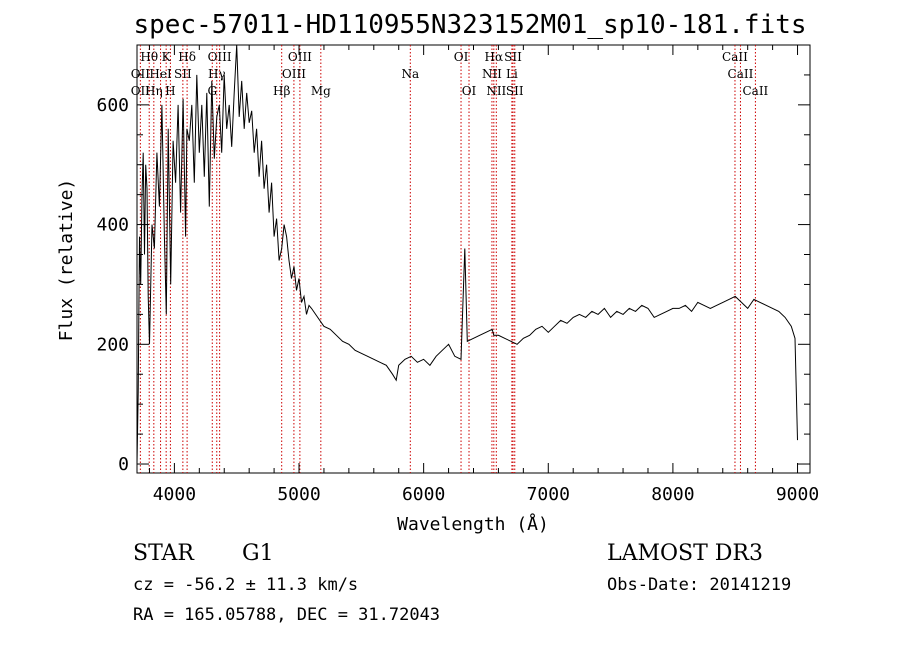 This screenshot has height=649, width=900. What do you see at coordinates (797, 494) in the screenshot?
I see `x-tick-label: 9000` at bounding box center [797, 494].